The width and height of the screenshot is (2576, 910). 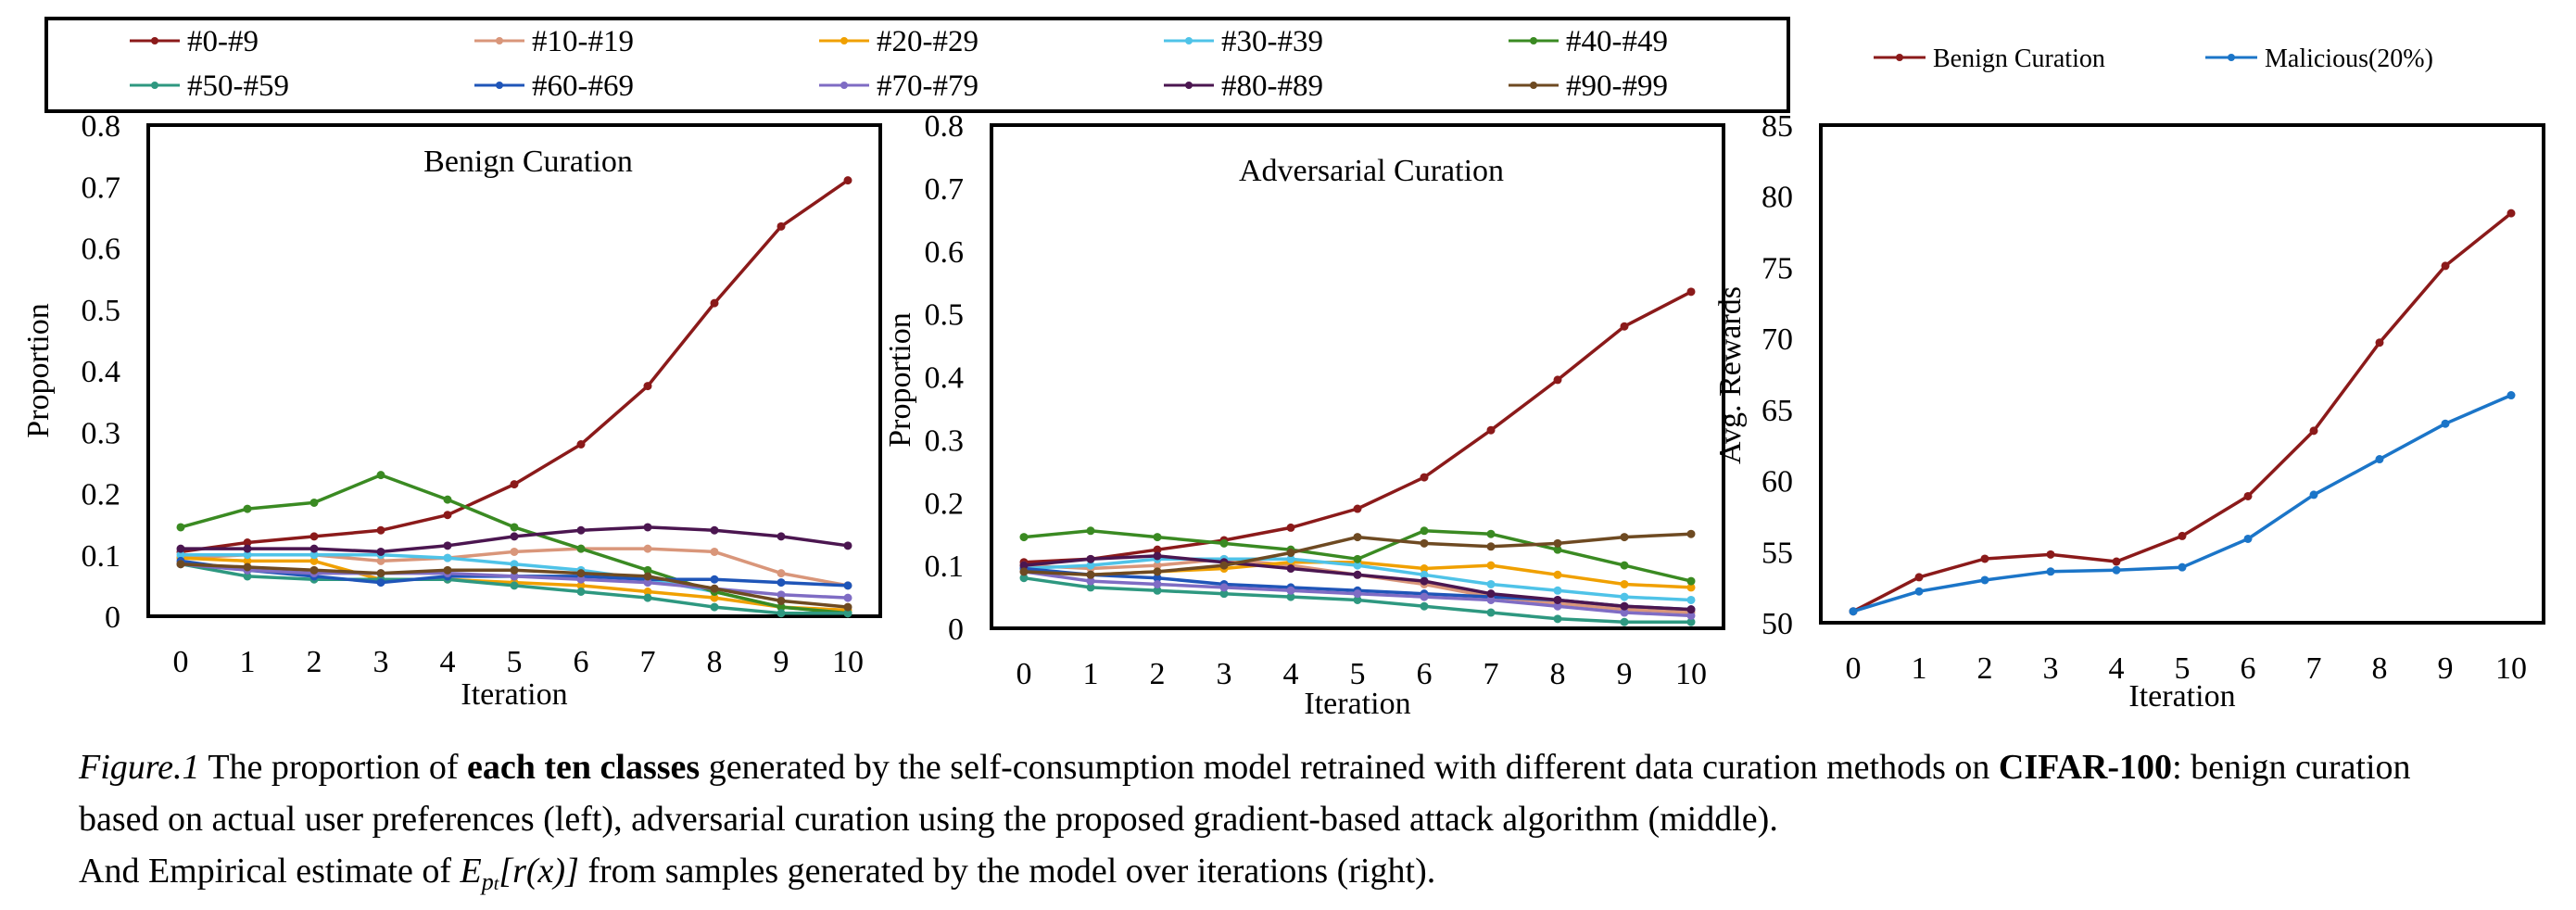 What do you see at coordinates (928, 41) in the screenshot?
I see `legend-label: #20-#29` at bounding box center [928, 41].